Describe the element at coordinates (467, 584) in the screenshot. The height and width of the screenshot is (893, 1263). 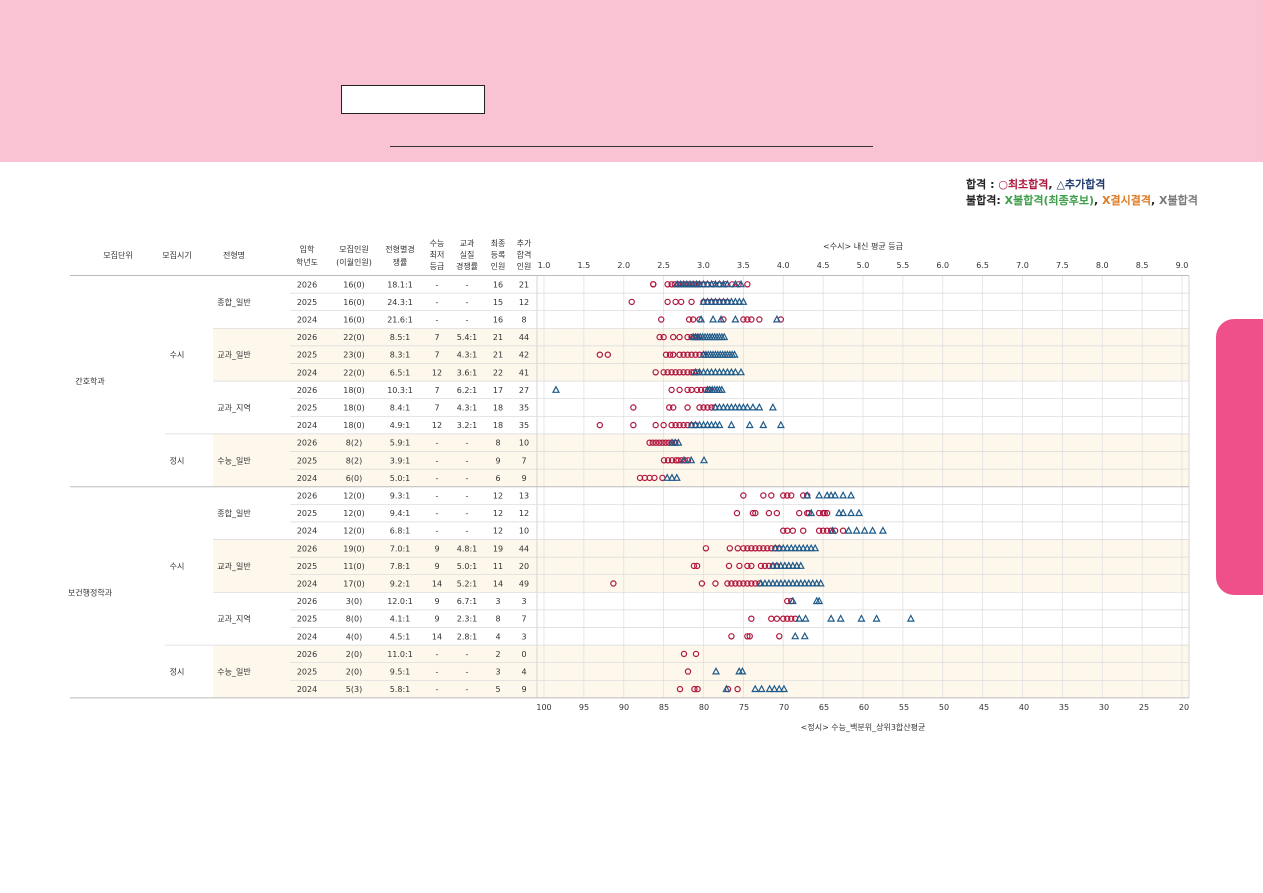
I see `cell-real-ratio: 5.2:1` at that location.